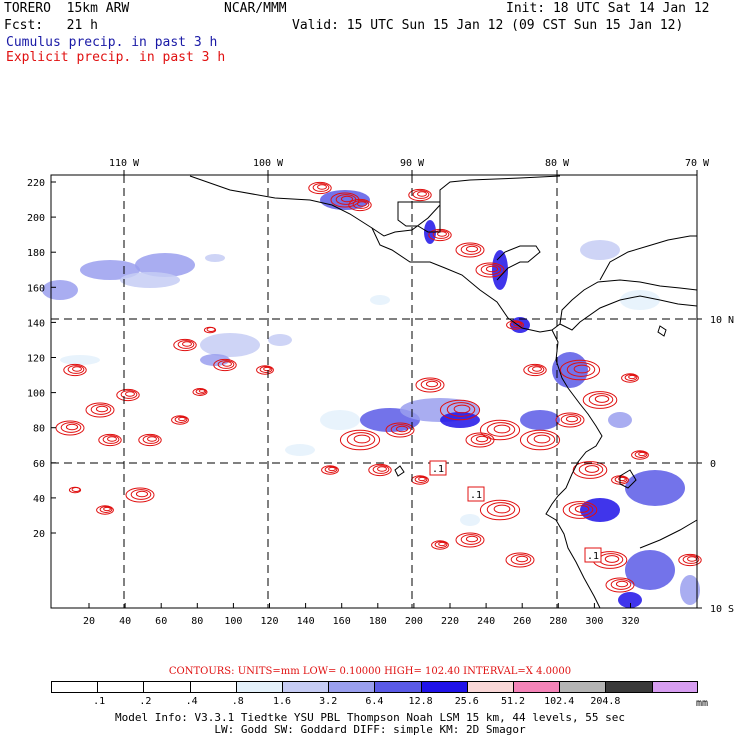  What do you see at coordinates (306, 621) in the screenshot?
I see `x-tick-label: 140` at bounding box center [306, 621].